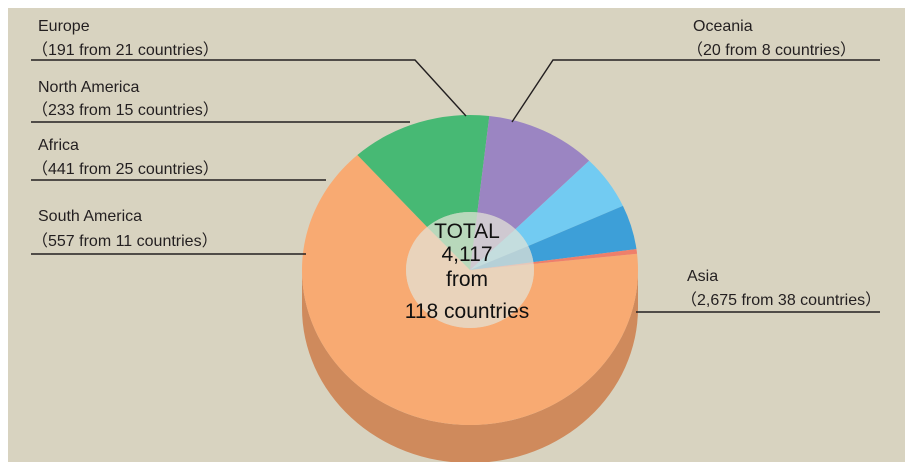  I want to click on hole-tint-north-america, so click(499, 249).